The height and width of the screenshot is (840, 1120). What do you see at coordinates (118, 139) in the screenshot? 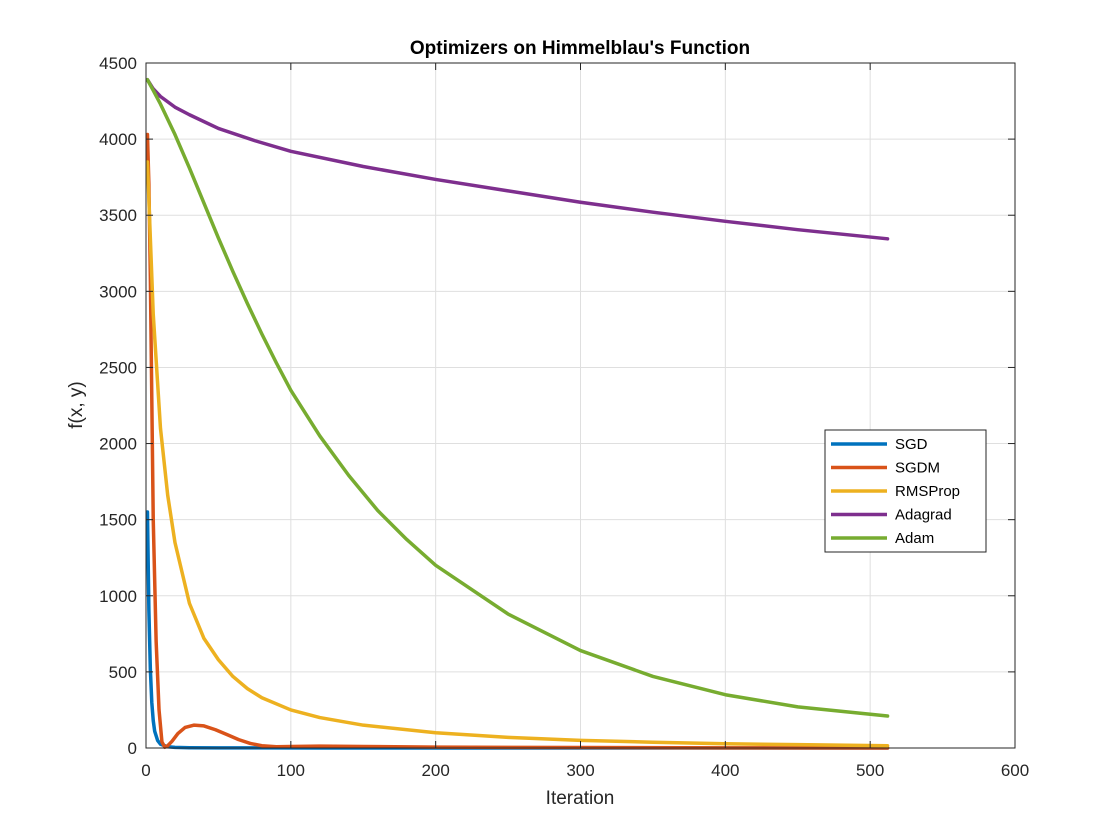
I see `y-tick-label: 4000` at bounding box center [118, 139].